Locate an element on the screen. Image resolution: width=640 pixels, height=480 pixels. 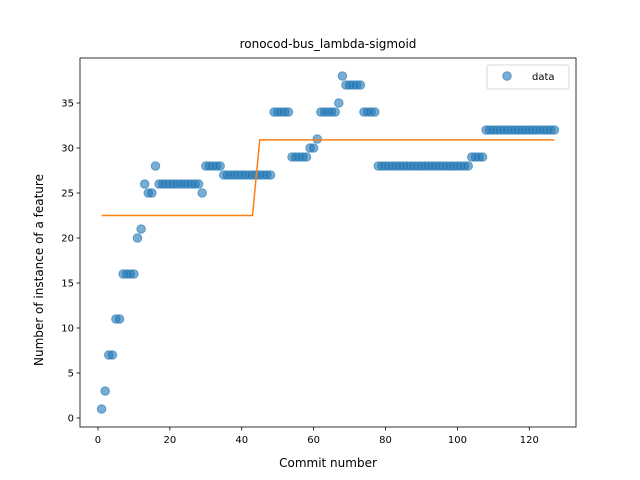
legend: data is located at coordinates (528, 77).